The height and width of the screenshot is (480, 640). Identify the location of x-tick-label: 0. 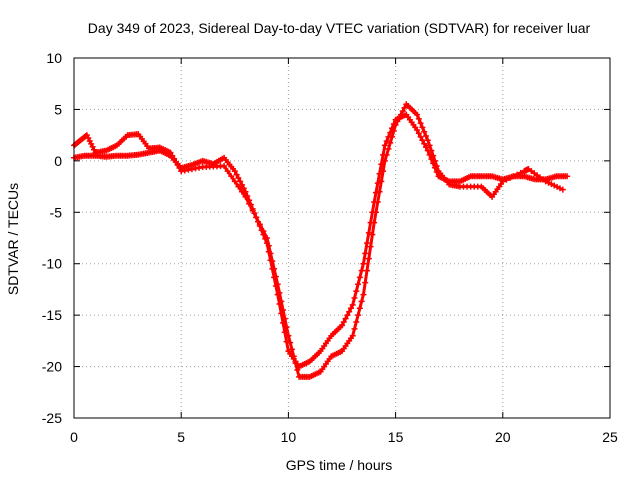
(74, 437).